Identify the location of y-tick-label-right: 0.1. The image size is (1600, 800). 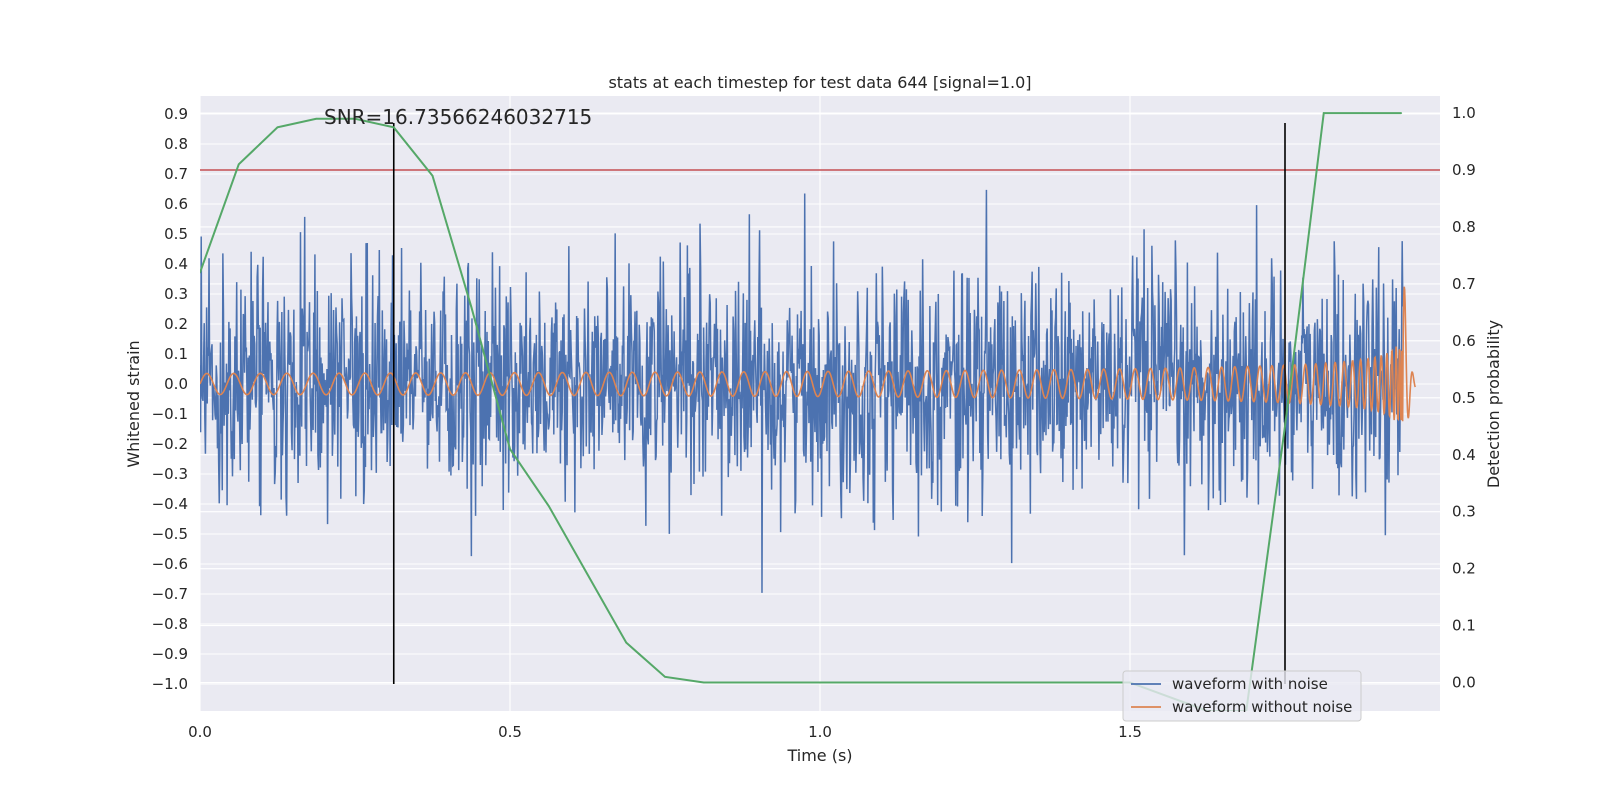
(1464, 626).